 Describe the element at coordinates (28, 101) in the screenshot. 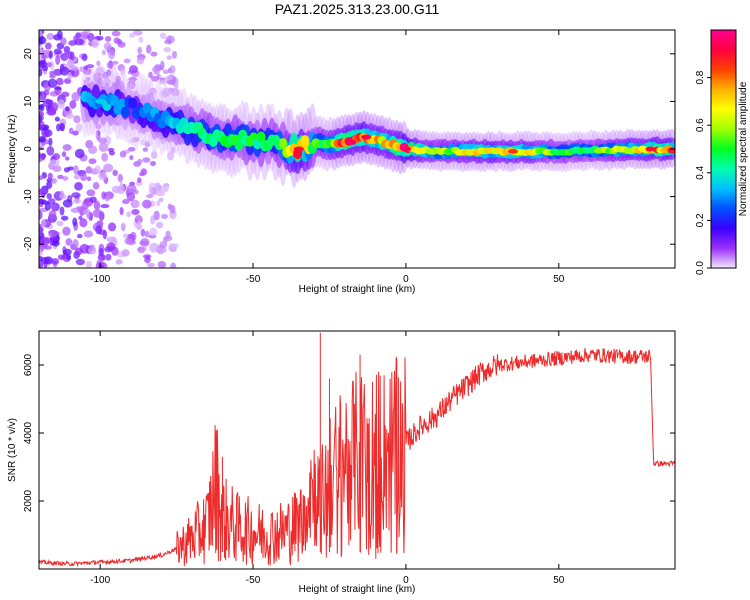

I see `spectrogram-y-tick-label: 10` at that location.